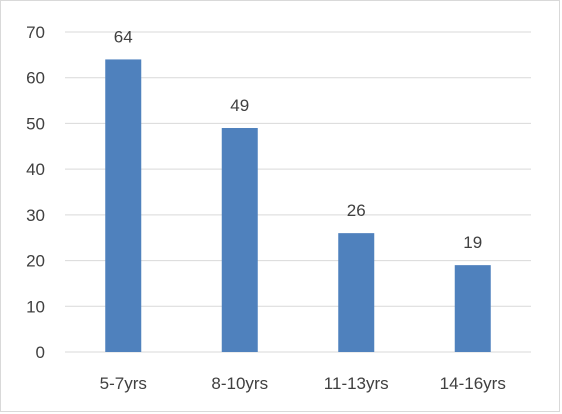 This screenshot has height=414, width=562. Describe the element at coordinates (356, 210) in the screenshot. I see `data-label: 26` at that location.